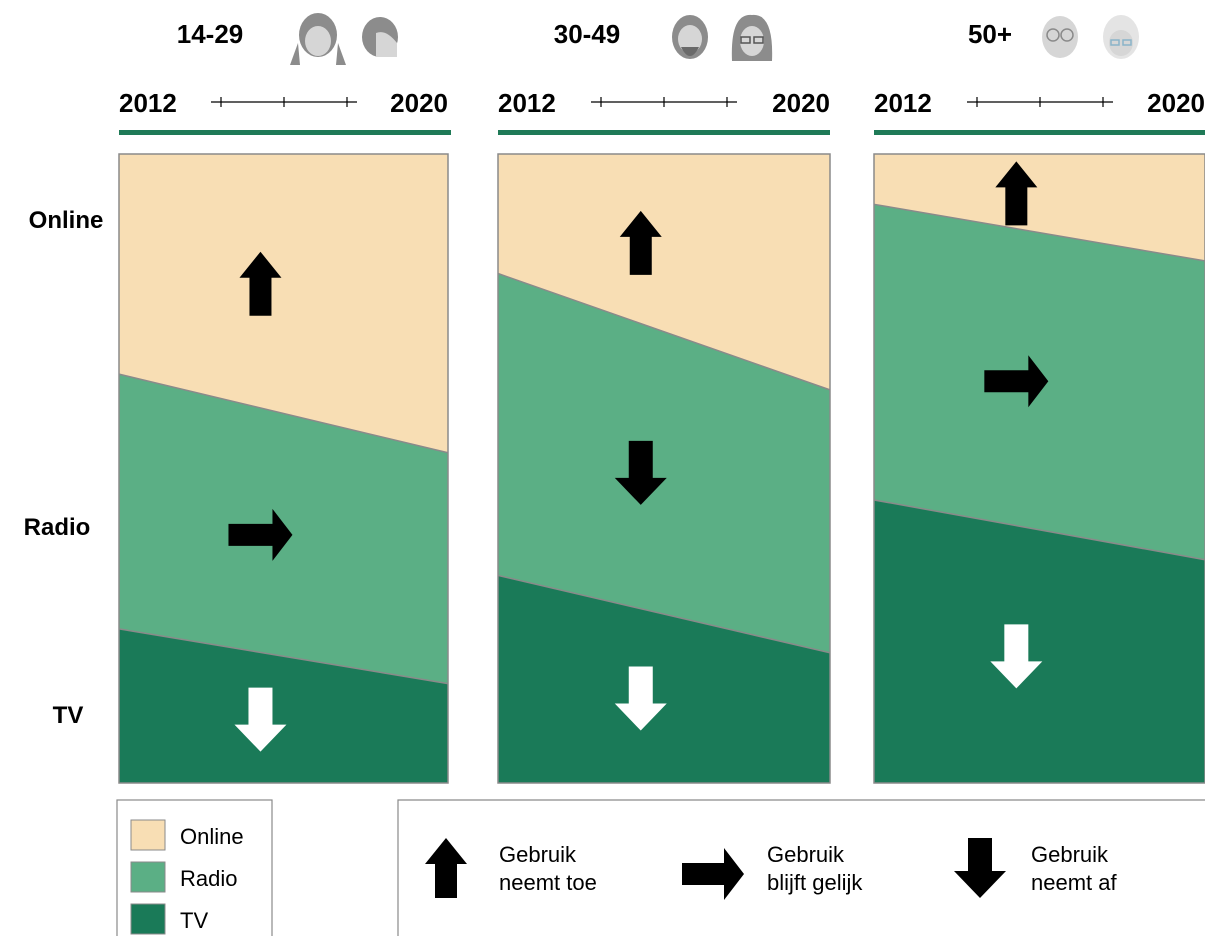 The image size is (1205, 936). What do you see at coordinates (548, 882) in the screenshot?
I see `arrow-legend-line2: neemt toe` at bounding box center [548, 882].